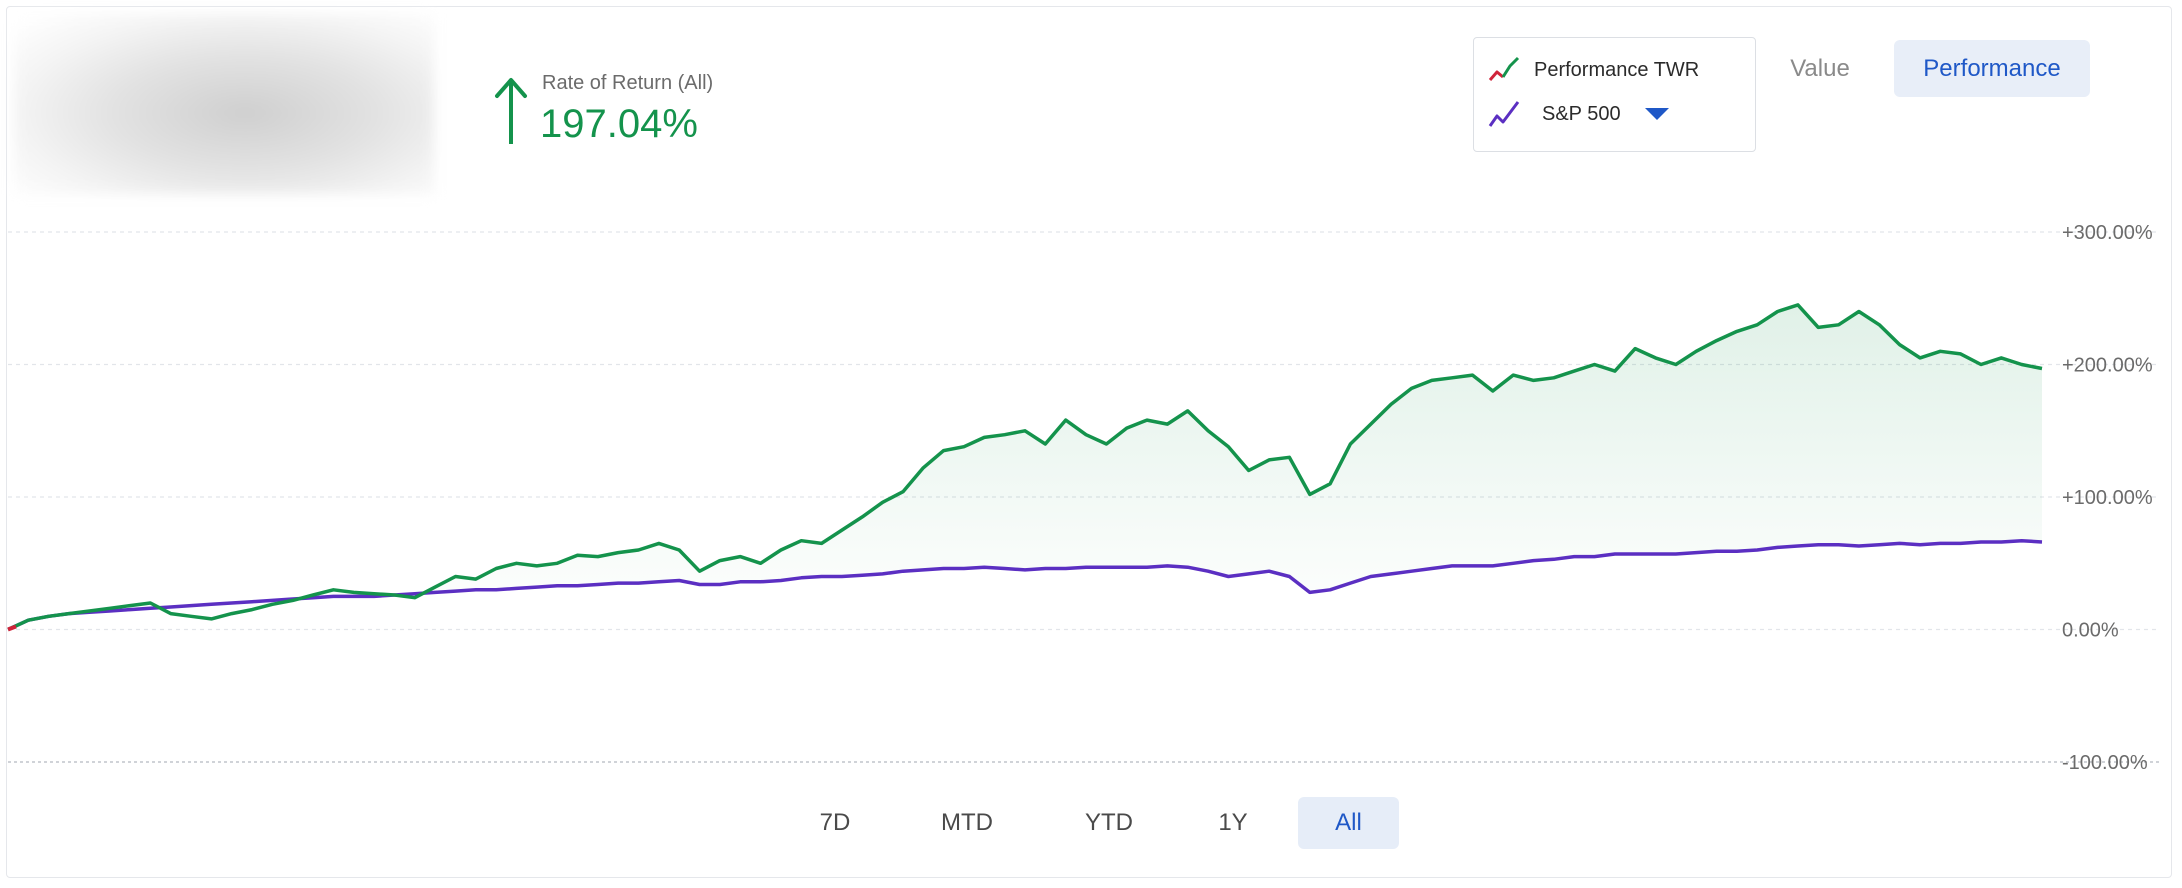 This screenshot has width=2182, height=888. What do you see at coordinates (1109, 822) in the screenshot?
I see `range-ytd-button: YTD` at bounding box center [1109, 822].